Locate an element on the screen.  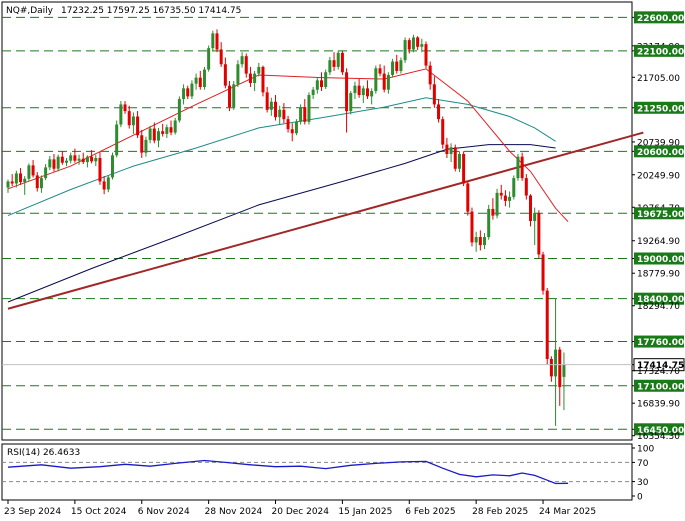
level-label: 17100.00 is located at coordinates (660, 387).